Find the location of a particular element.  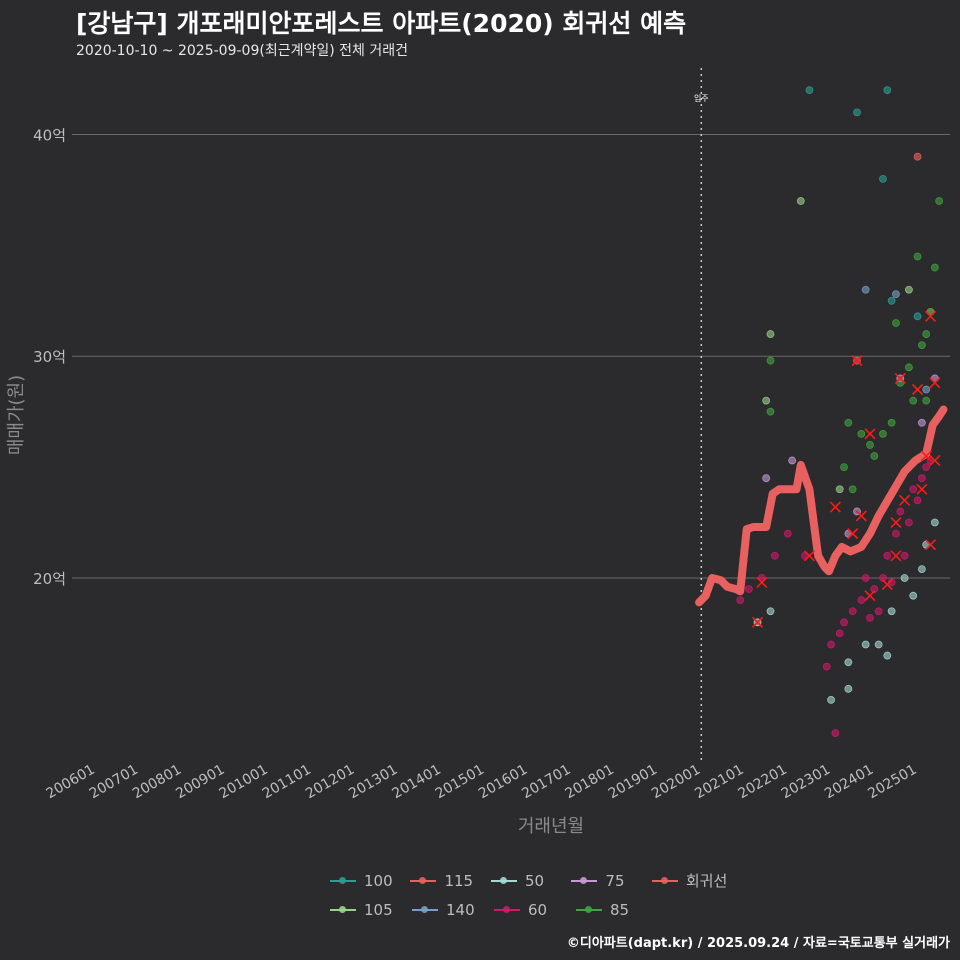

x-tick-label: 202501 is located at coordinates (892, 782).